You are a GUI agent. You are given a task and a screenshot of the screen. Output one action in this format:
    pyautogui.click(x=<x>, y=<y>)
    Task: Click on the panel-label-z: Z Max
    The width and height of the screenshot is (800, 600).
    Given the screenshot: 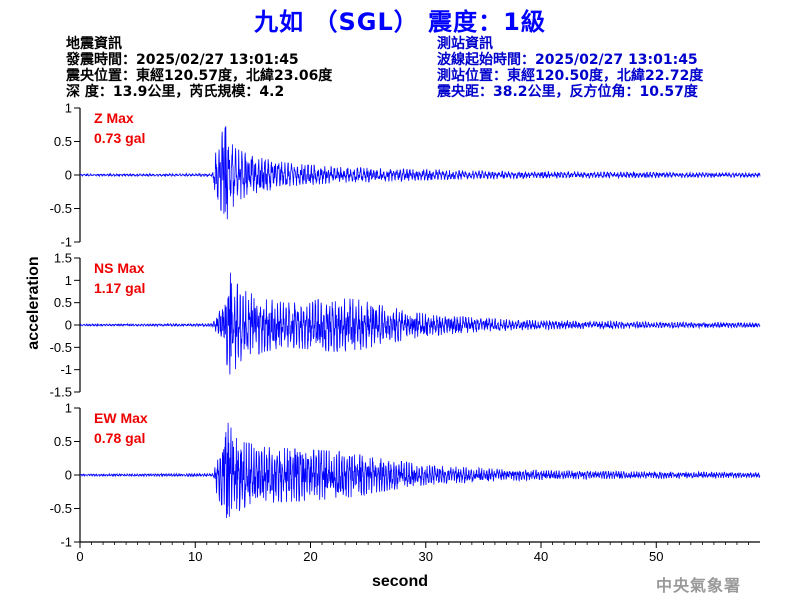 What is the action you would take?
    pyautogui.click(x=114, y=118)
    